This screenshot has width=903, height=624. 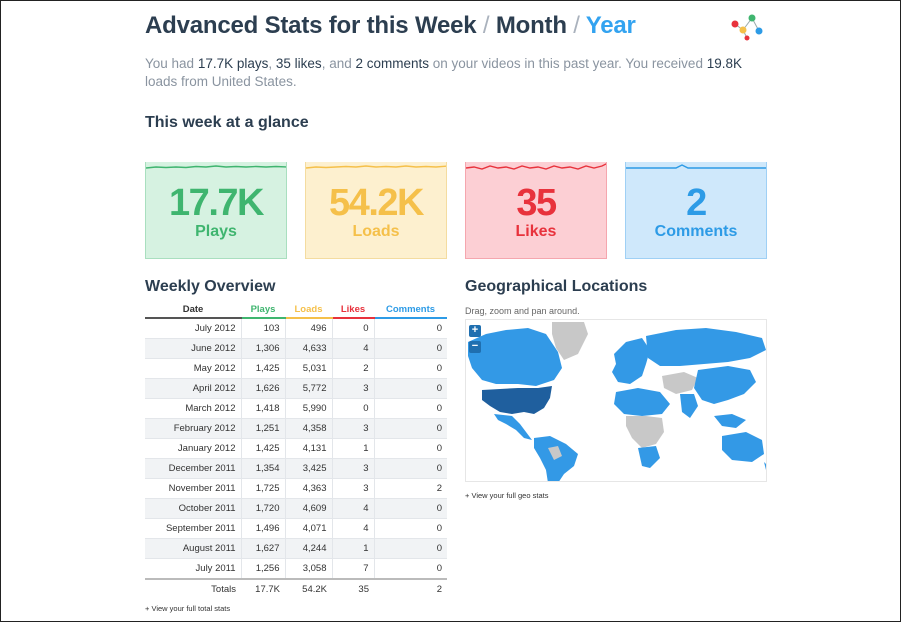 I want to click on table-row: May 2012 1,425 5,031 2 0, so click(x=296, y=368).